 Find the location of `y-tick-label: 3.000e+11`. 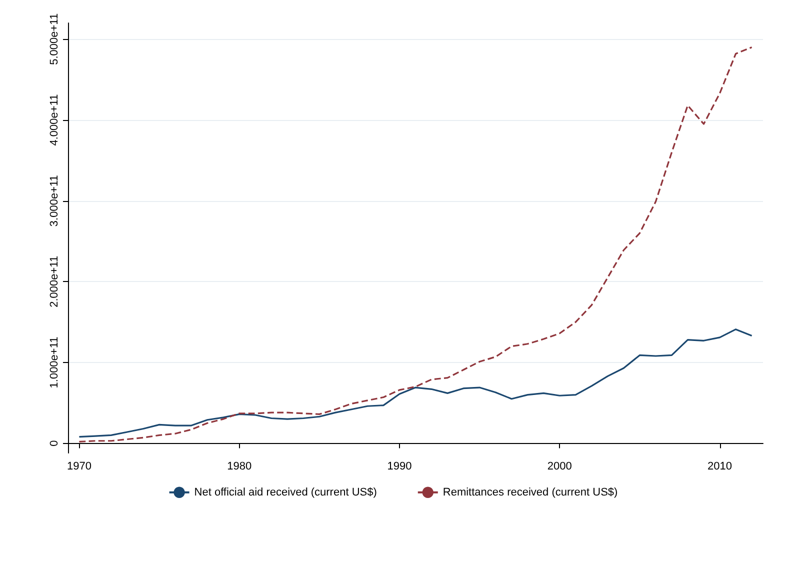

y-tick-label: 3.000e+11 is located at coordinates (54, 201).